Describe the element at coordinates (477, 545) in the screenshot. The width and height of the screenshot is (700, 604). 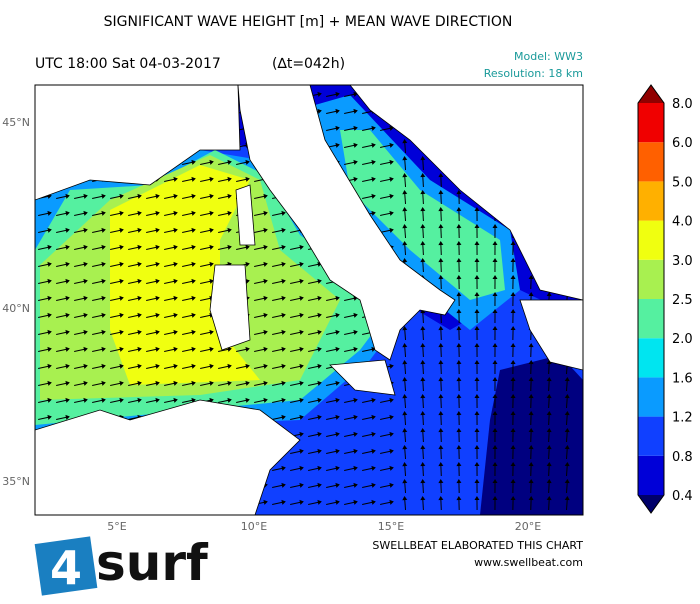
I see `credit: SWELLBEAT ELABORATED THIS CHART` at that location.